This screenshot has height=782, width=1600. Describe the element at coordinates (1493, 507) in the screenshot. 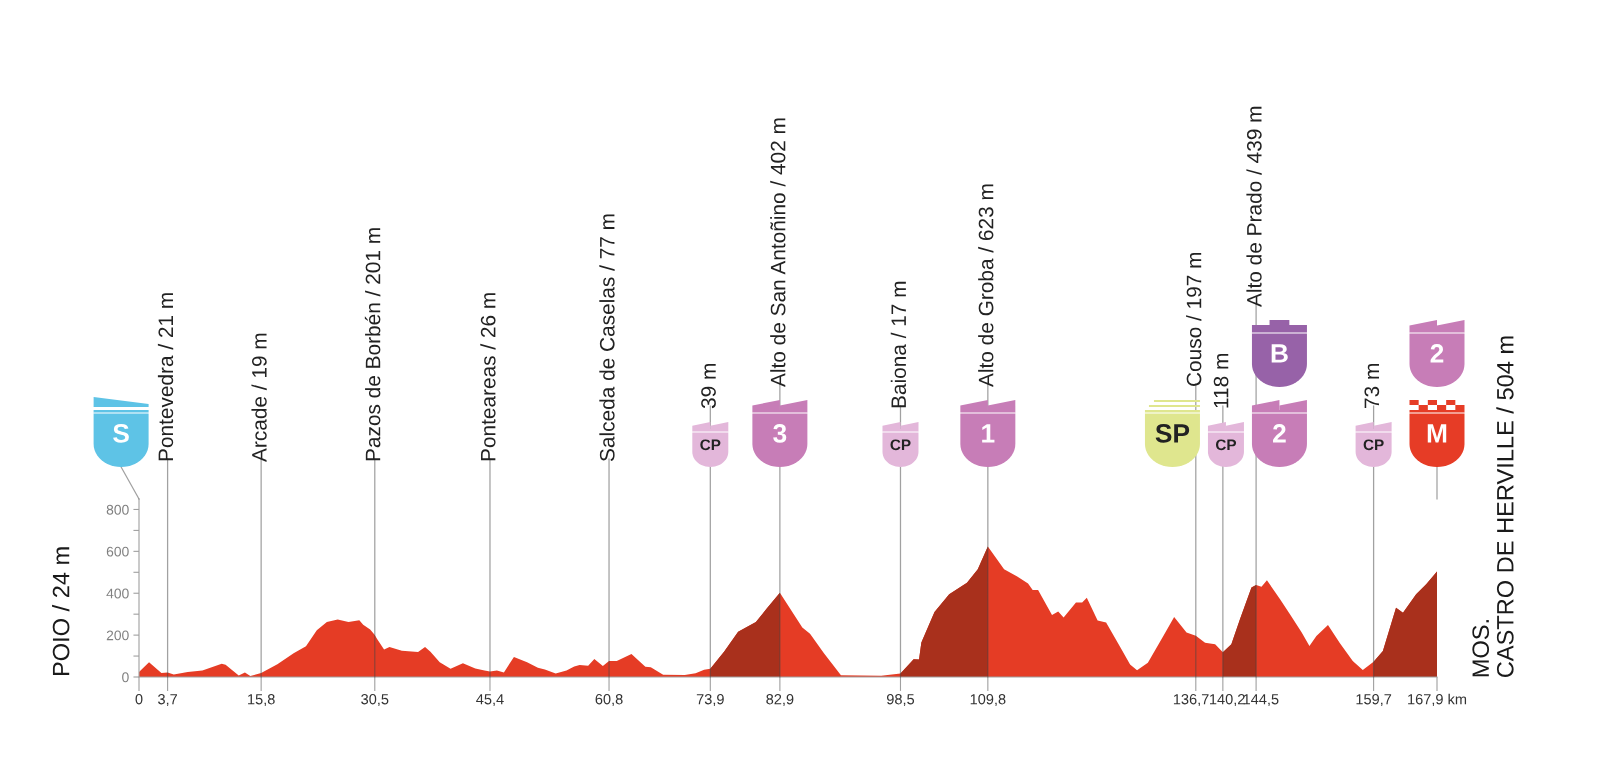

I see `annotation: MOS. CASTRO DE HERVILLE / 504 m` at that location.